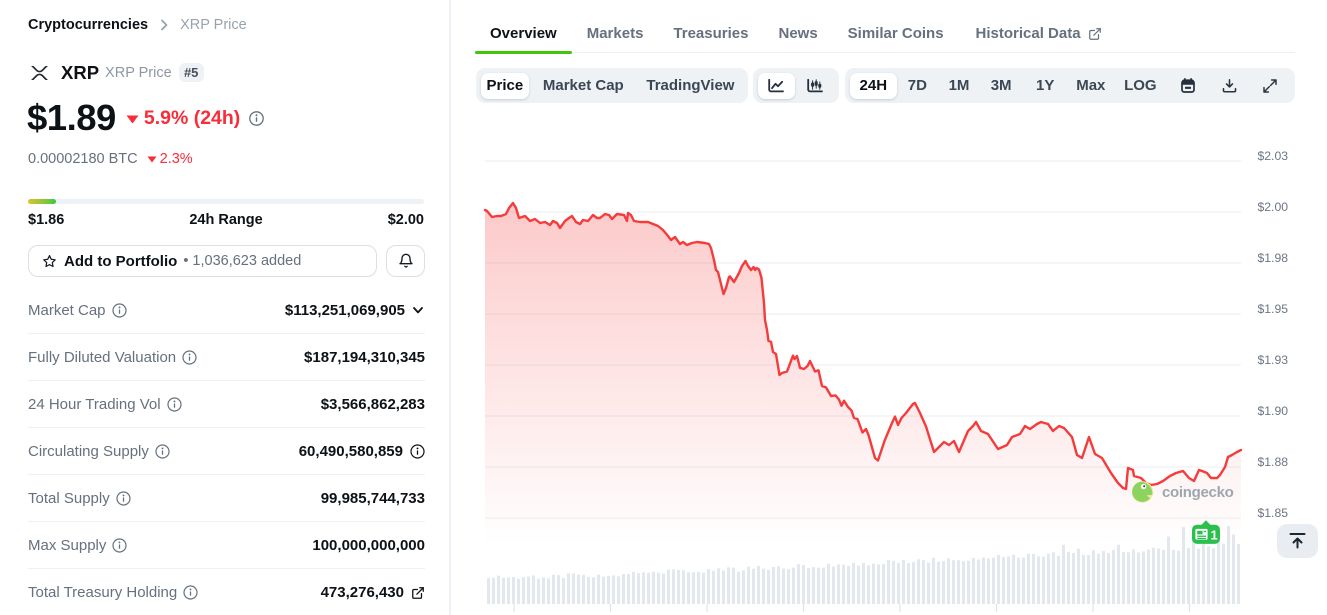 The width and height of the screenshot is (1327, 615). I want to click on svg-text: $2.00, so click(1273, 207).